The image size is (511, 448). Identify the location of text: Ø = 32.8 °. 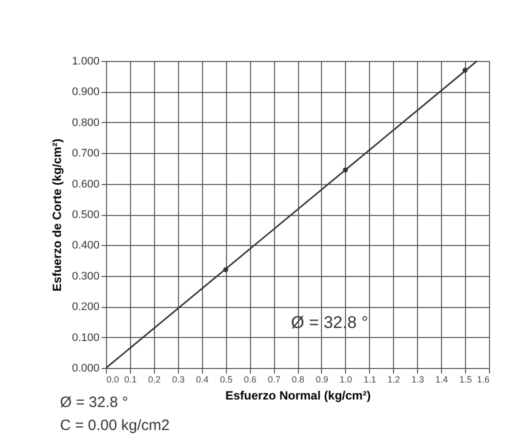
(94, 402).